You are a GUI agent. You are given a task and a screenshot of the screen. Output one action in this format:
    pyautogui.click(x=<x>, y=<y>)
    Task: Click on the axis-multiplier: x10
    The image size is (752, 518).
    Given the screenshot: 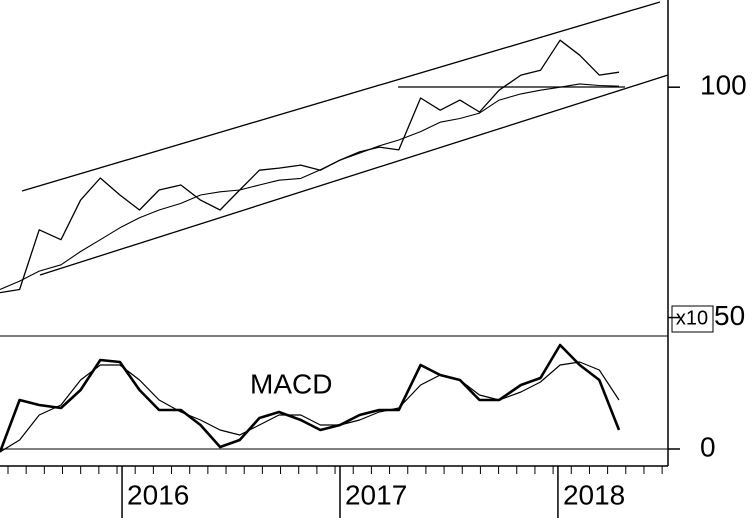 What is the action you would take?
    pyautogui.click(x=692, y=318)
    